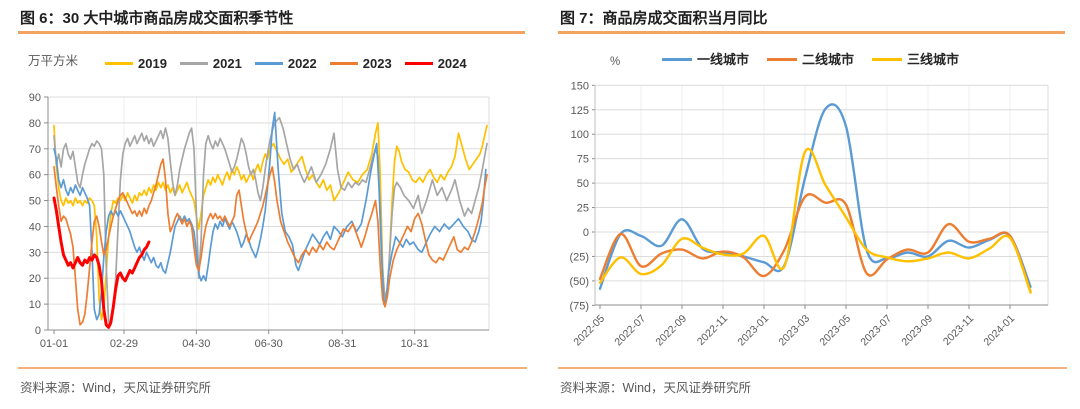 The height and width of the screenshot is (409, 1080). I want to click on legend-line-swatch-tier2, so click(782, 59).